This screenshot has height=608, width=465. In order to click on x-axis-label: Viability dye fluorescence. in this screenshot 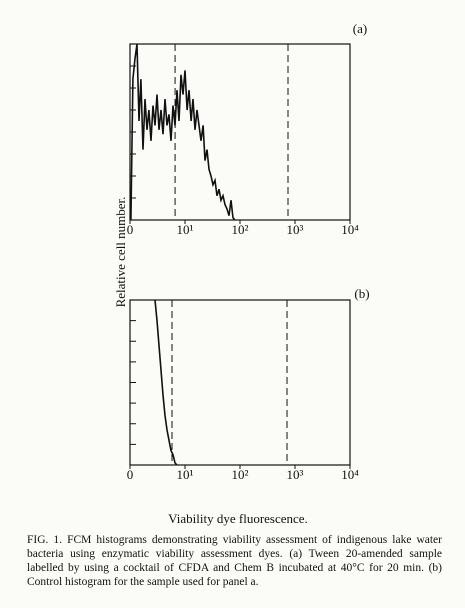, I will do `click(238, 518)`.